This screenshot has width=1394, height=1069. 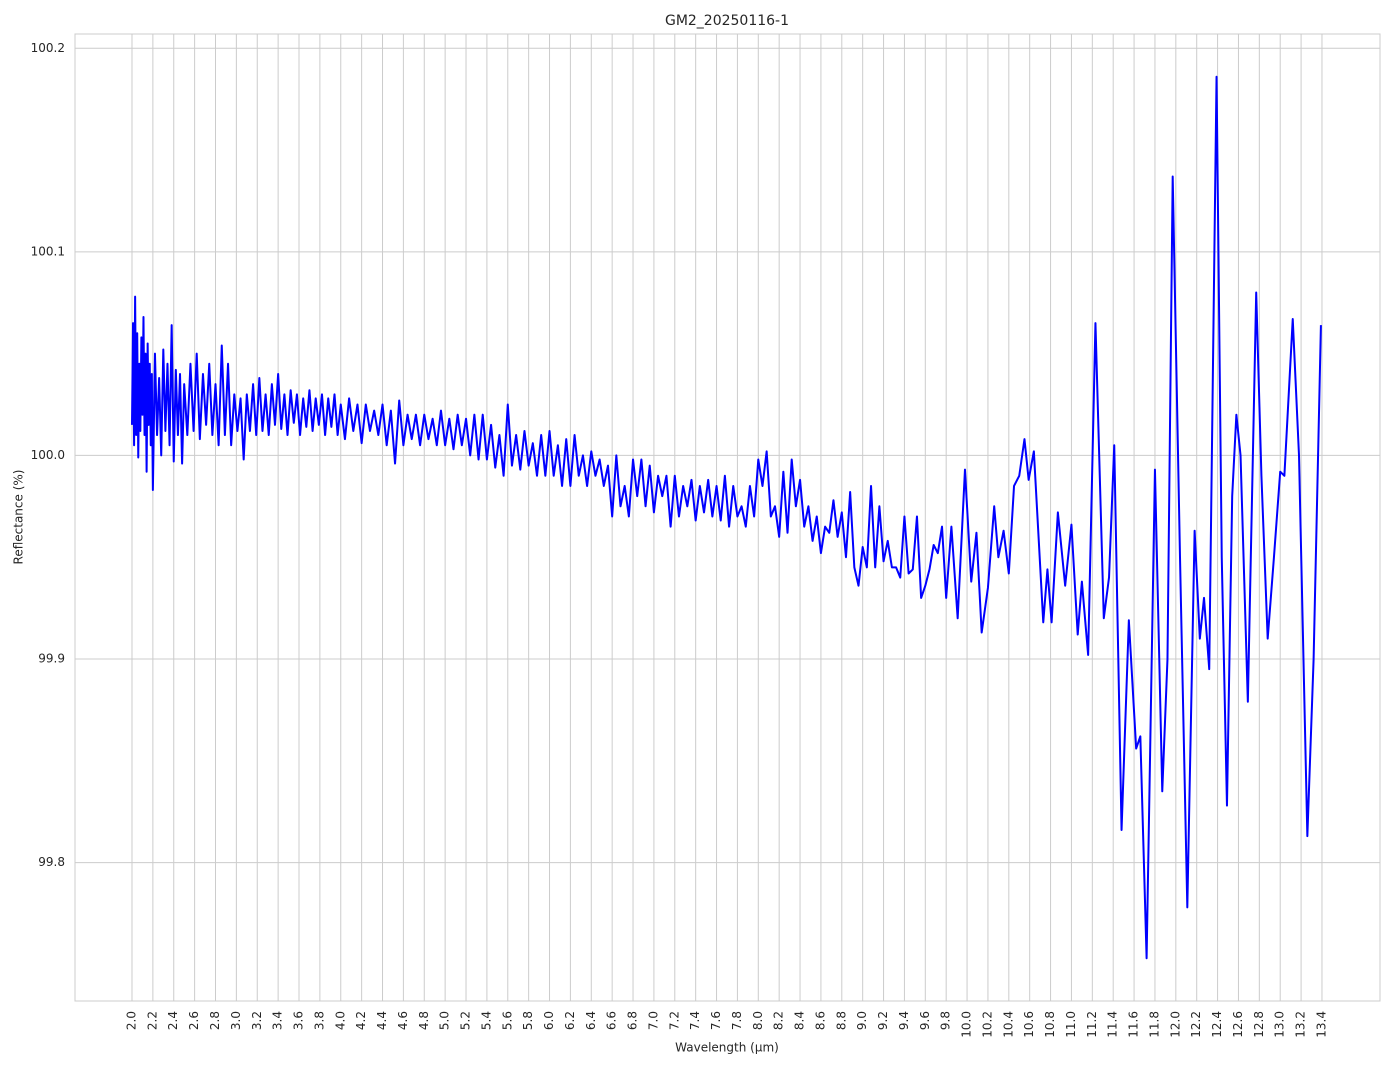 I want to click on x-tick-label: 8.4, so click(x=800, y=1020).